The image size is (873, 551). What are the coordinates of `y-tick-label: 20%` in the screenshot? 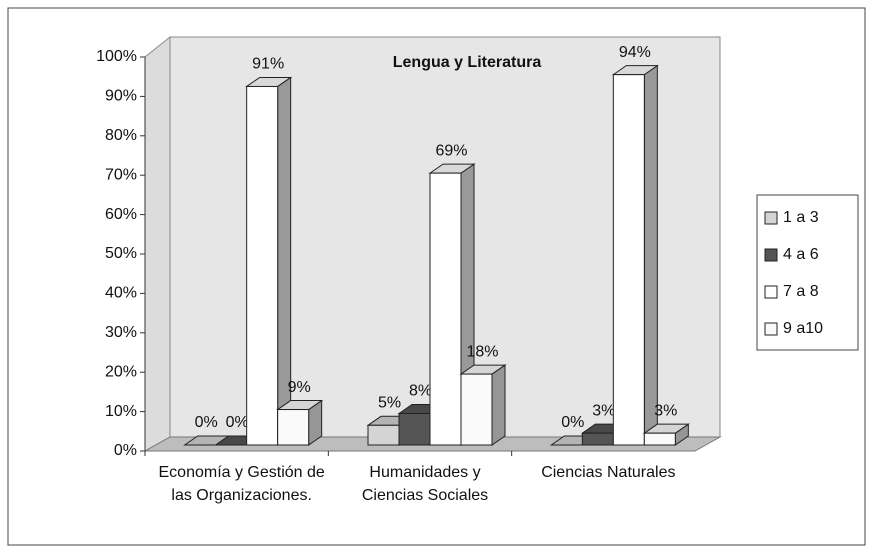 It's located at (121, 371).